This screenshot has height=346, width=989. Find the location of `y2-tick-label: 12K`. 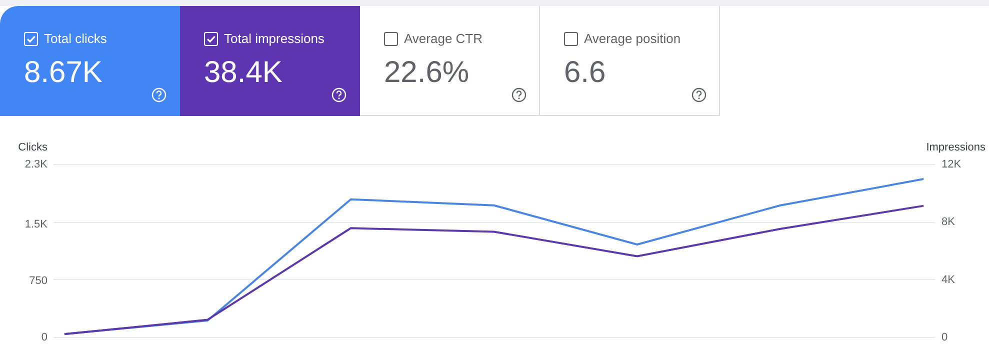

y2-tick-label: 12K is located at coordinates (952, 164).